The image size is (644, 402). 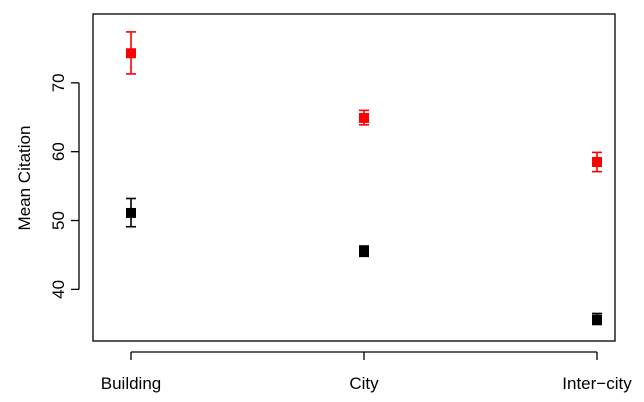 What do you see at coordinates (364, 383) in the screenshot?
I see `x-tick-label-1: City` at bounding box center [364, 383].